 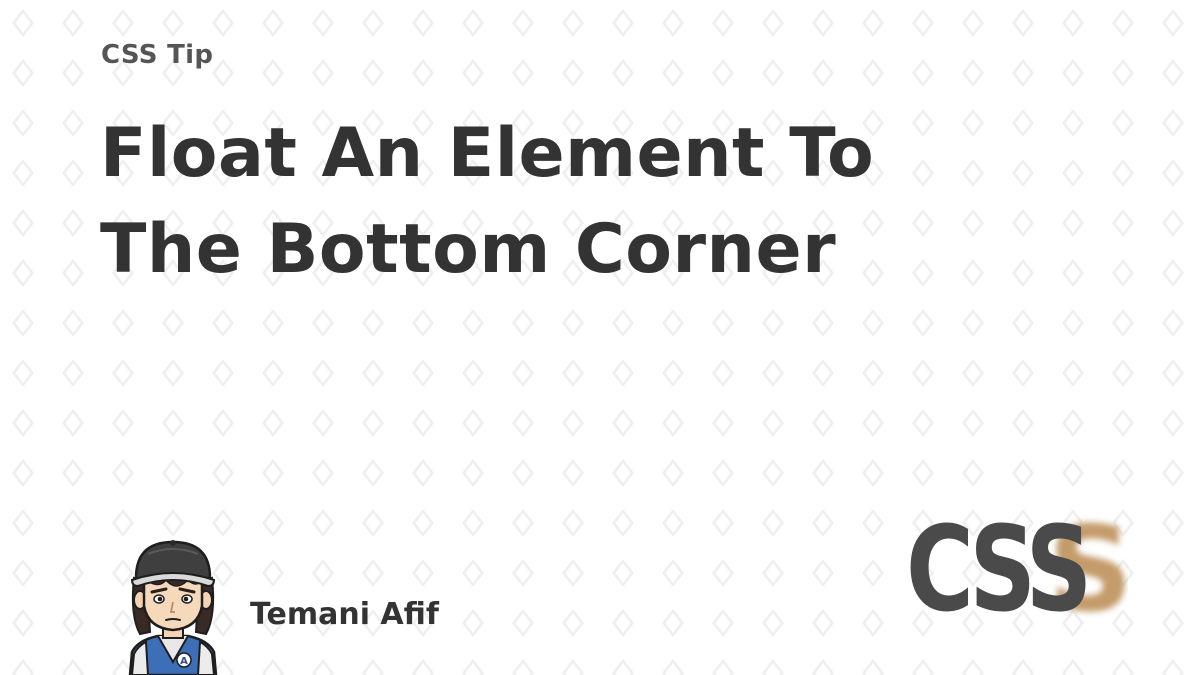 What do you see at coordinates (996, 565) in the screenshot?
I see `logo-text: CSS` at bounding box center [996, 565].